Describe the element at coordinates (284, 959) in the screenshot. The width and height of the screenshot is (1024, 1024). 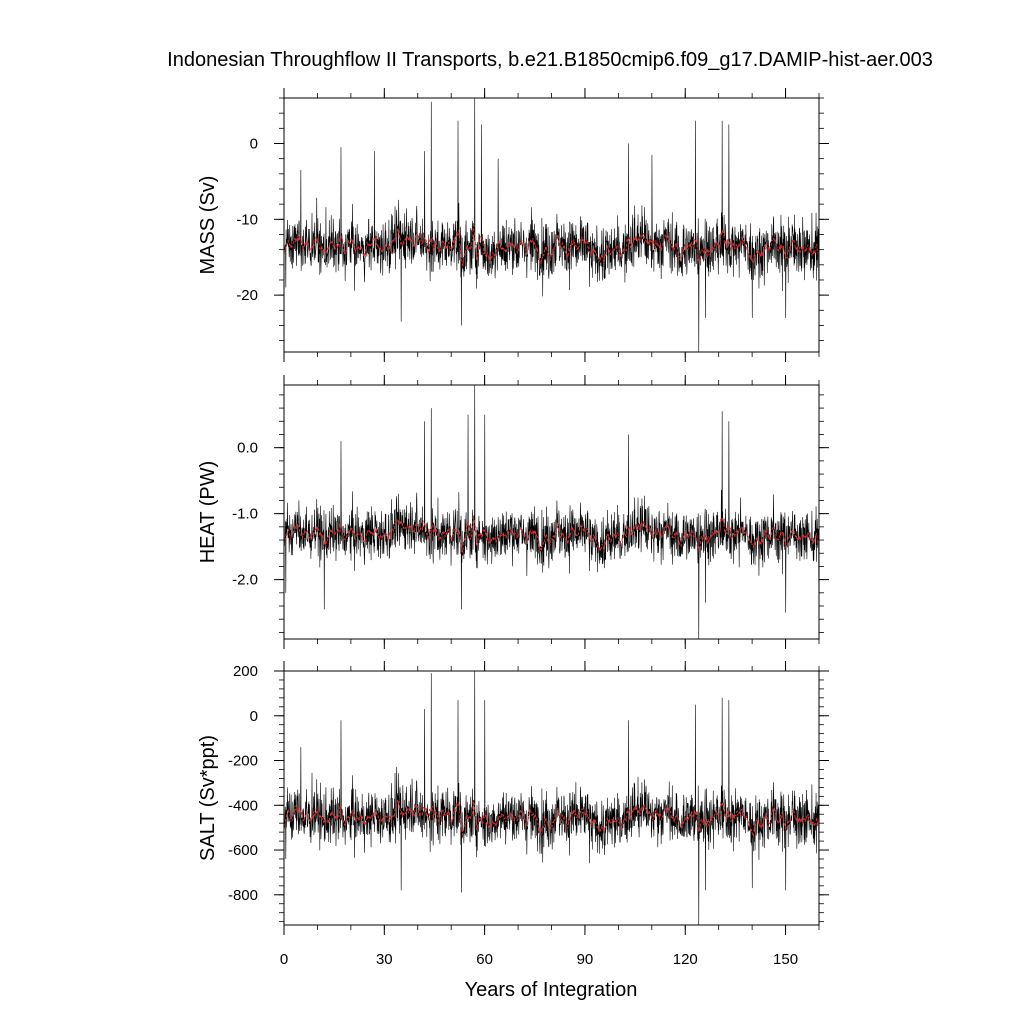
I see `x-tick-label: 0` at that location.